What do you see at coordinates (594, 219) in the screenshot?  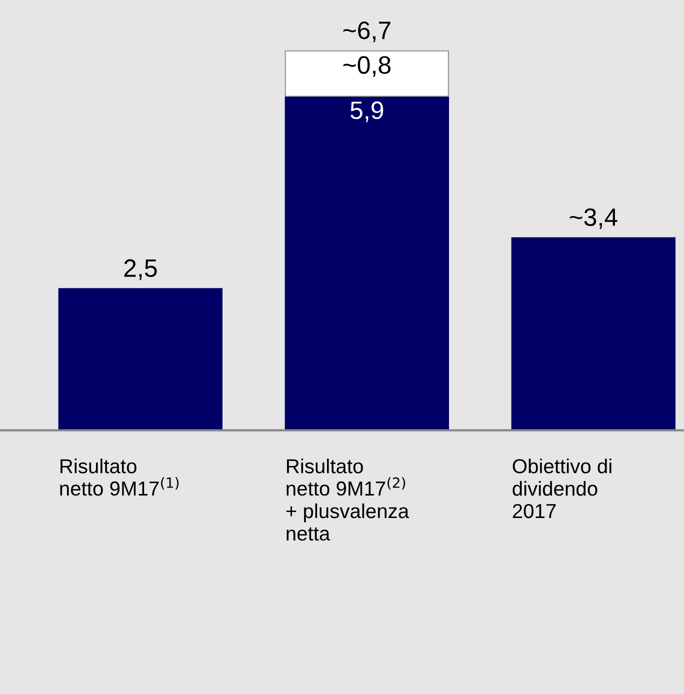 I see `data-label: ~3,4` at bounding box center [594, 219].